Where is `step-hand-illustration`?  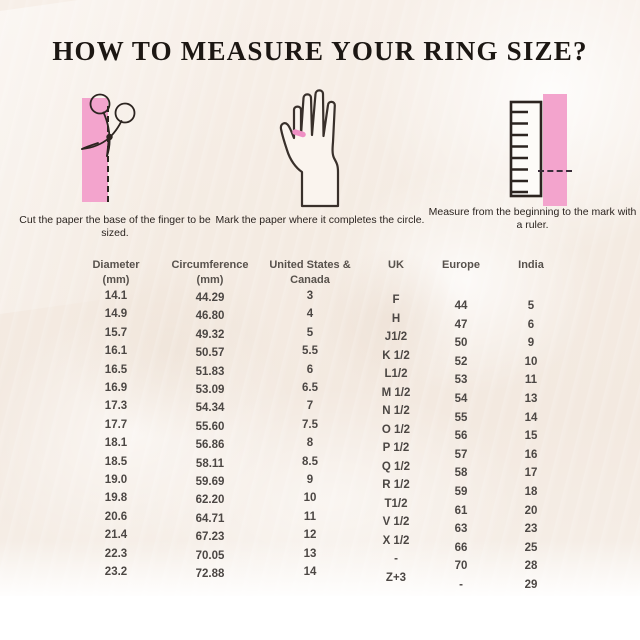
step-hand-illustration is located at coordinates (320, 148).